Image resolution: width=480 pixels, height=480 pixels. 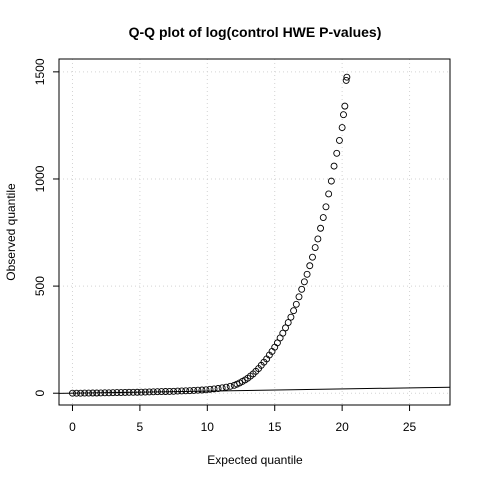 What do you see at coordinates (255, 32) in the screenshot?
I see `chart-title: Q-Q plot of log(control HWE P-values)` at bounding box center [255, 32].